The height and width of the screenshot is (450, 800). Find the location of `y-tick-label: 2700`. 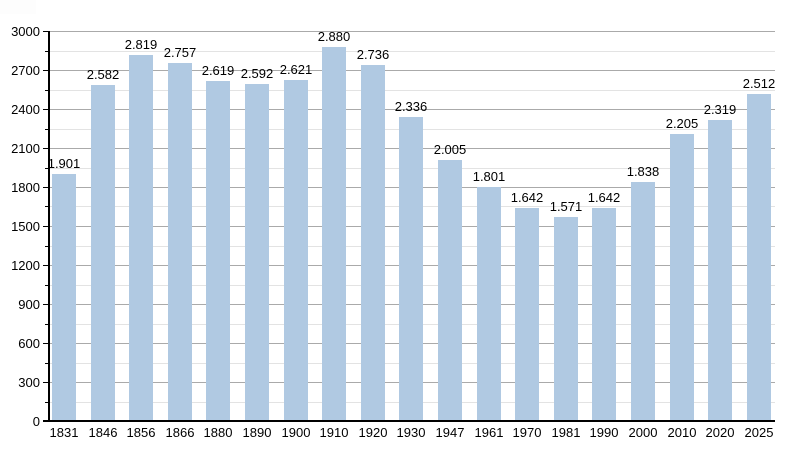

y-tick-label: 2700 is located at coordinates (25, 70).